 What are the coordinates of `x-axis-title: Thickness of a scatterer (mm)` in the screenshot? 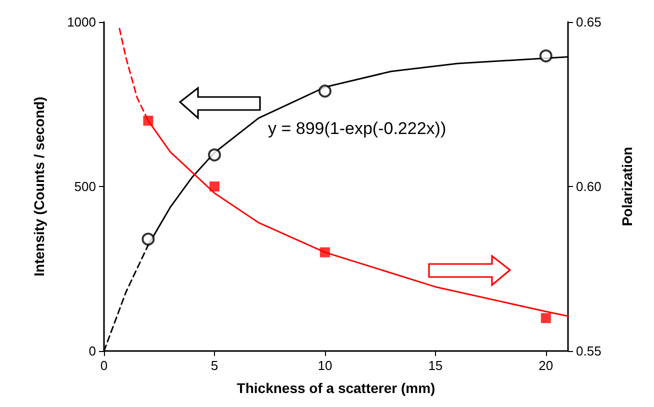 It's located at (336, 388).